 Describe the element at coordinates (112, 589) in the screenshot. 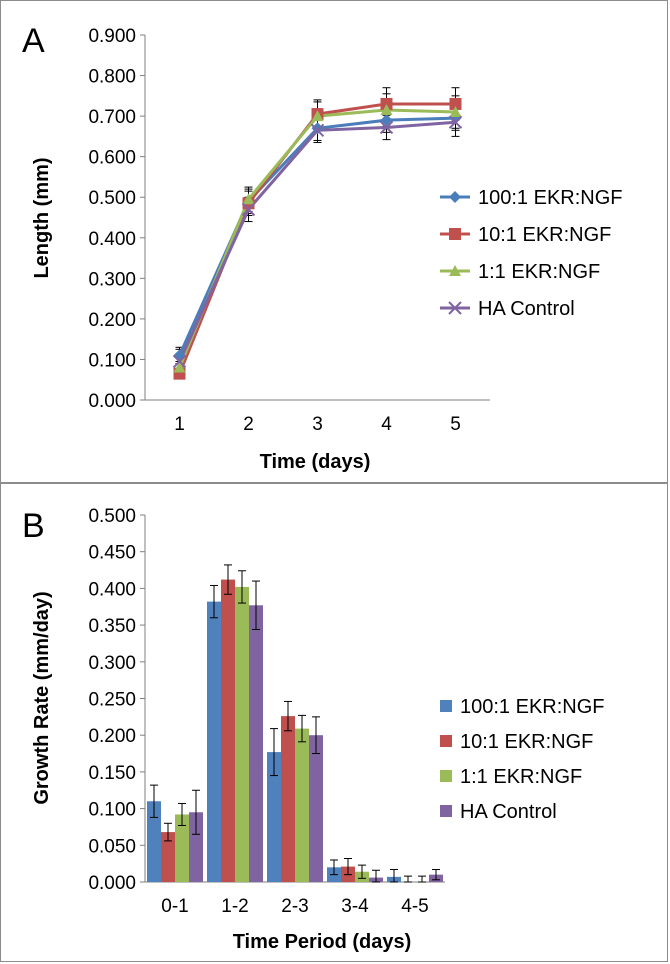

I see `panel-b-y-tick-label: 0.400` at that location.